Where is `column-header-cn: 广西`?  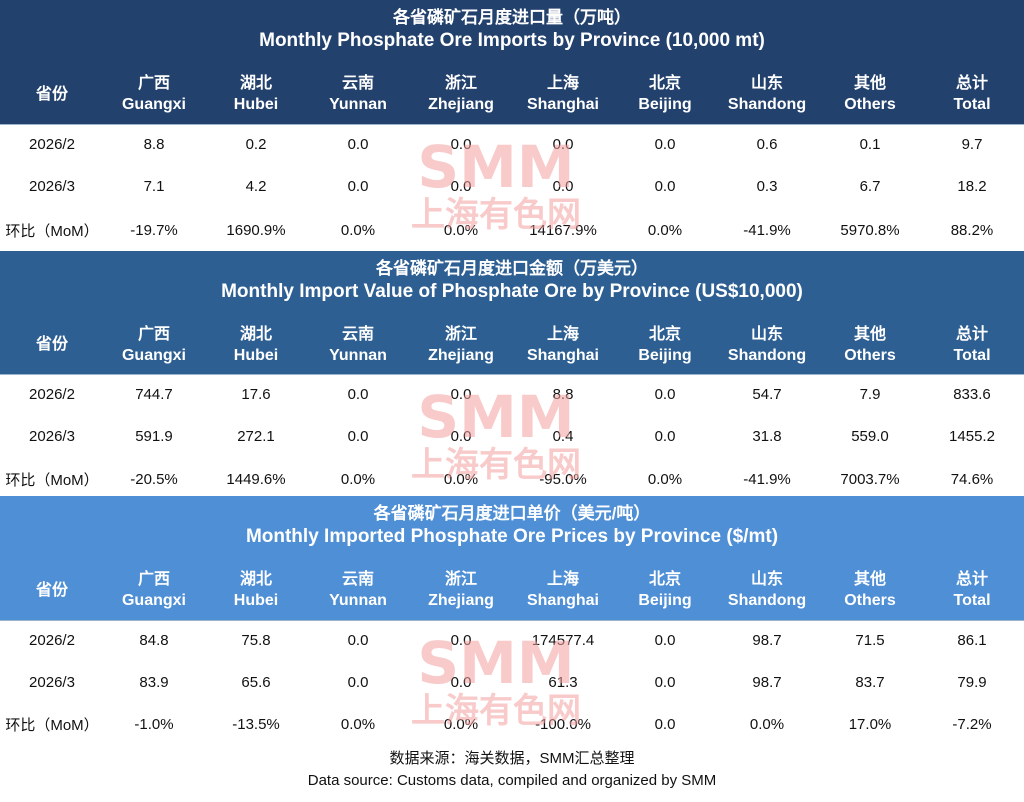
column-header-cn: 广西 is located at coordinates (153, 579).